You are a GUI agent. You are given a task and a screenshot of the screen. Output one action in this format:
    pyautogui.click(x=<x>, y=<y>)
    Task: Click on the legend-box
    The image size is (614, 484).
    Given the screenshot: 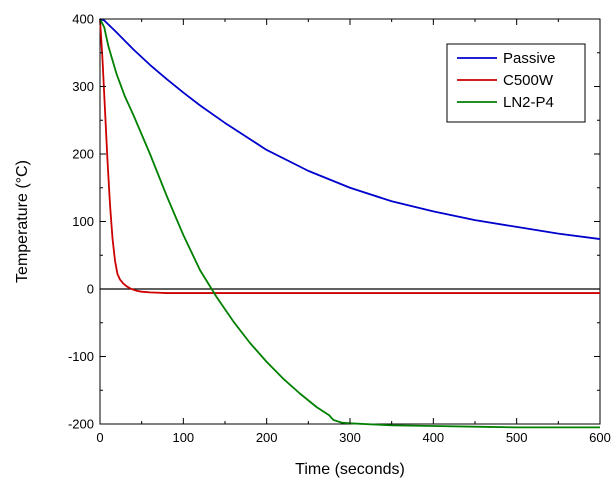 What is the action you would take?
    pyautogui.click(x=516, y=83)
    